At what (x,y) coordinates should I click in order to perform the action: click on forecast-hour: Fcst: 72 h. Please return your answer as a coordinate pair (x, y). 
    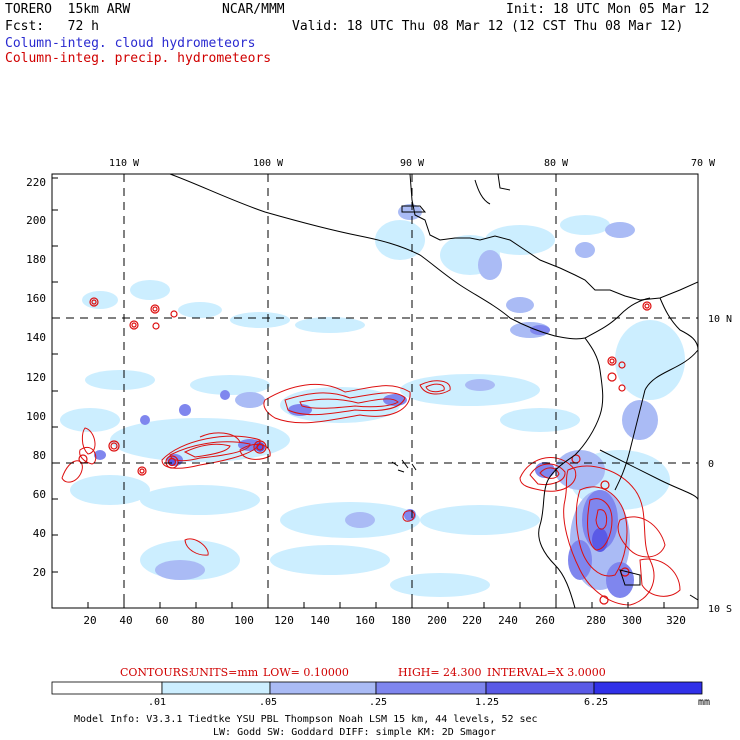
    Looking at the image, I should click on (52, 26).